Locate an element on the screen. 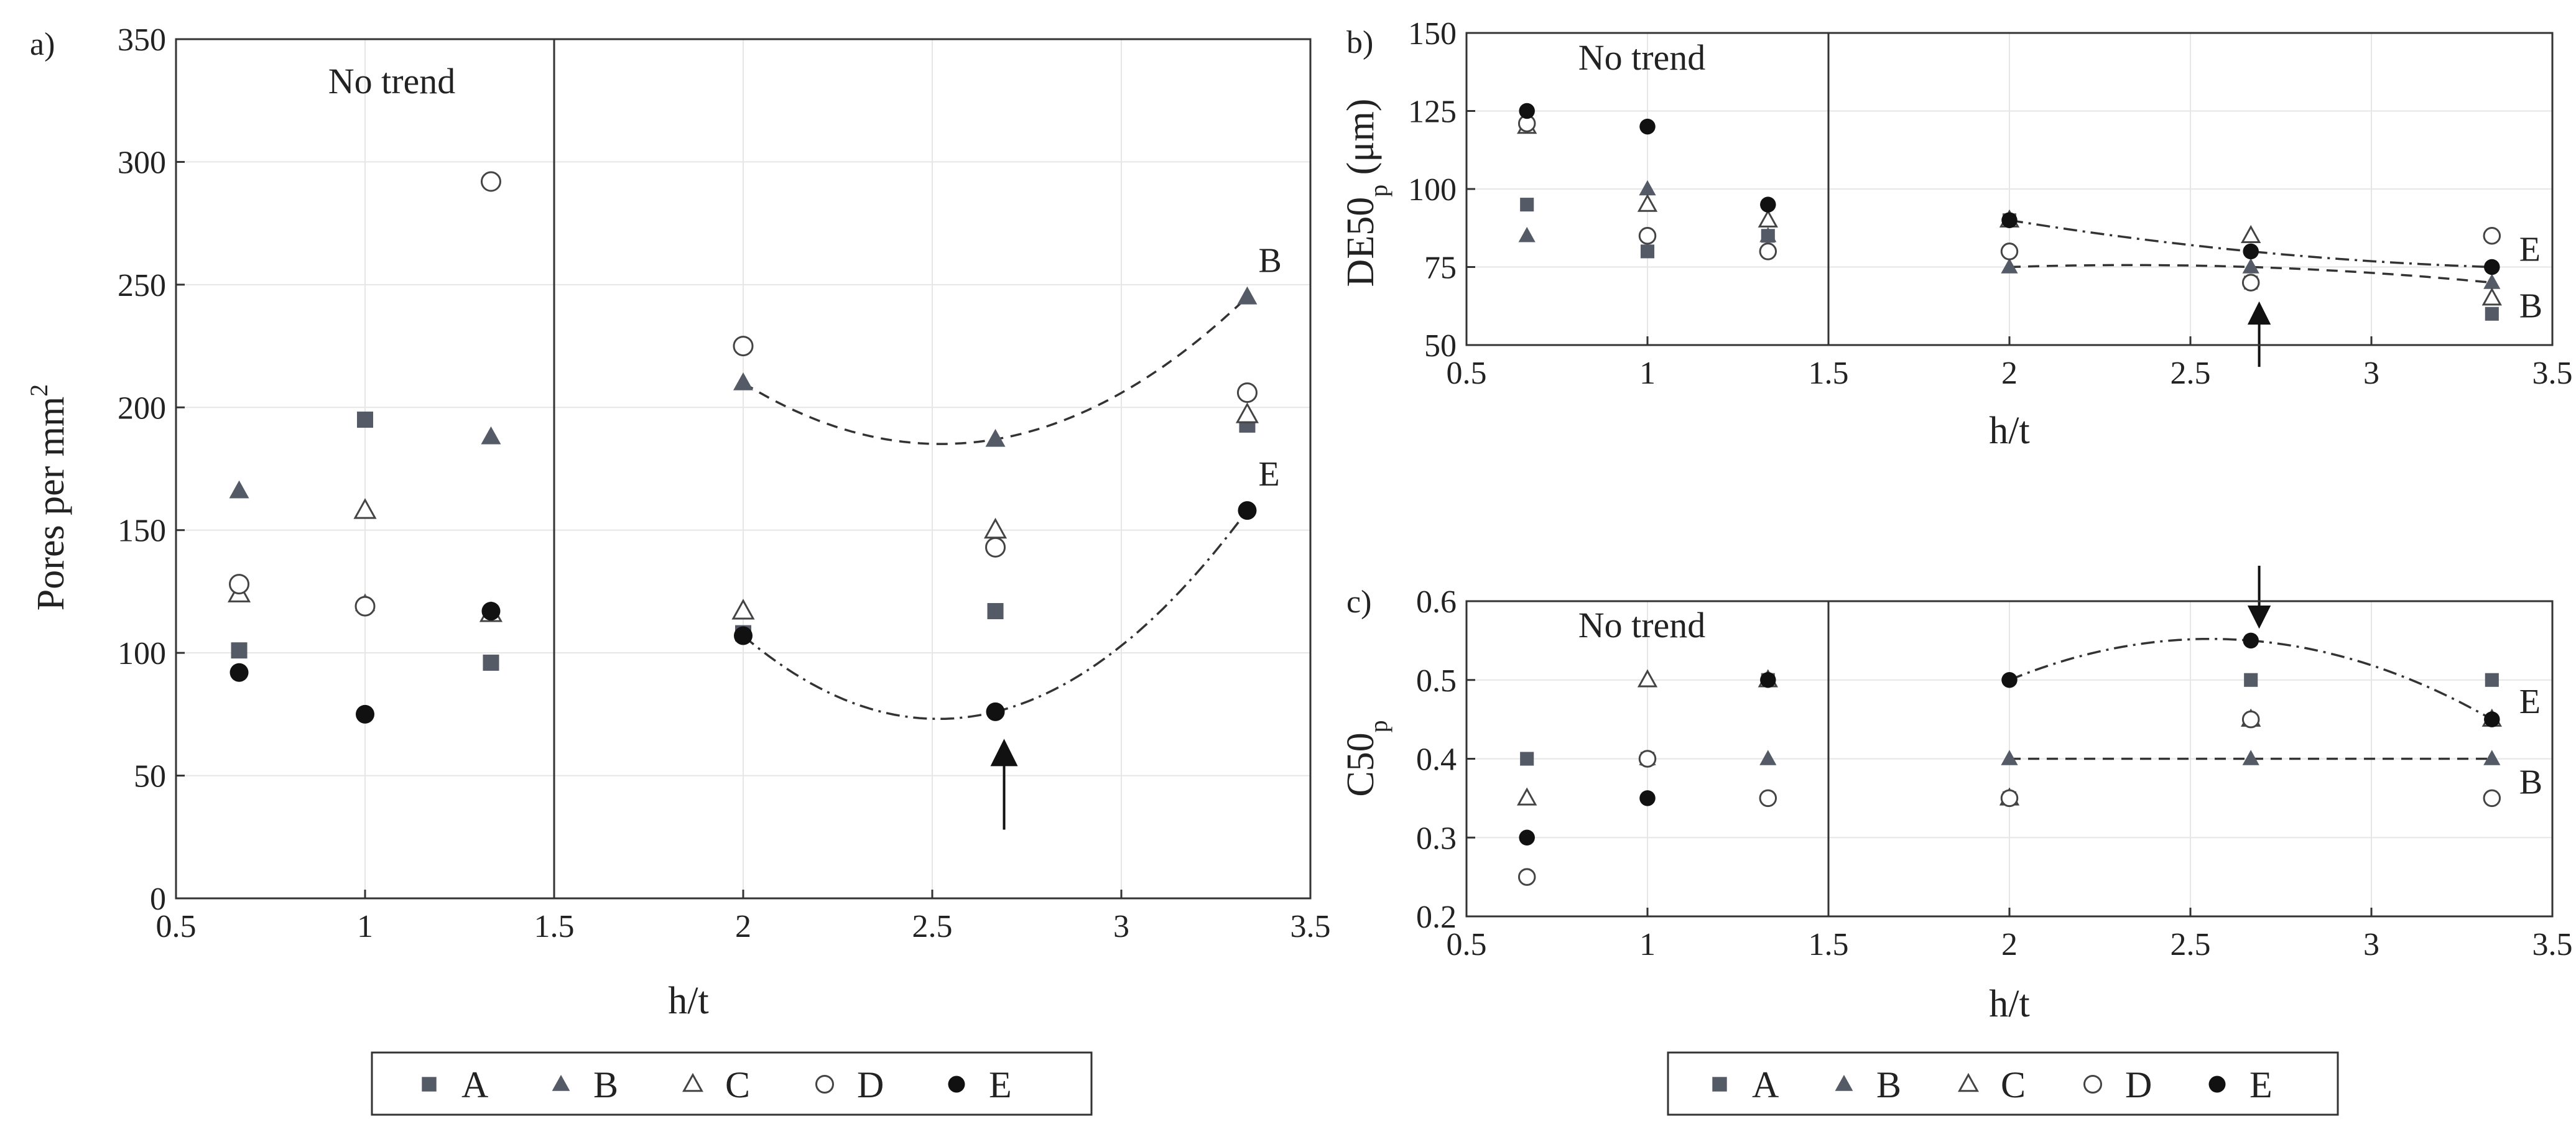  legend-left-frame is located at coordinates (732, 1083).